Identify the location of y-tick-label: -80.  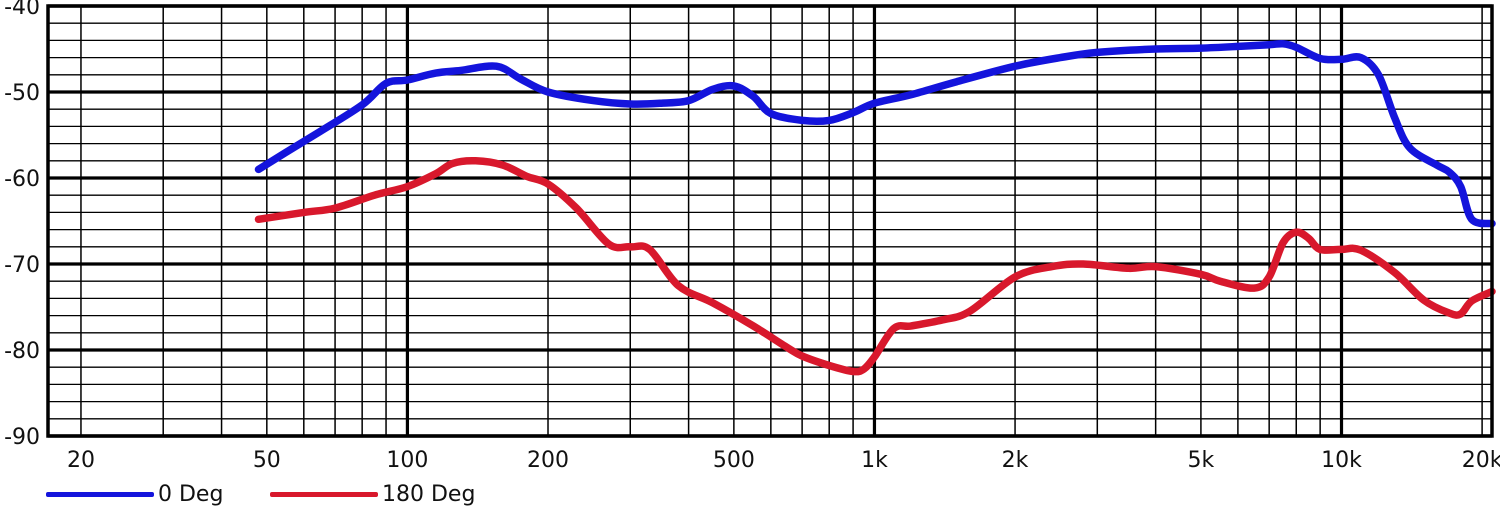
(22, 351).